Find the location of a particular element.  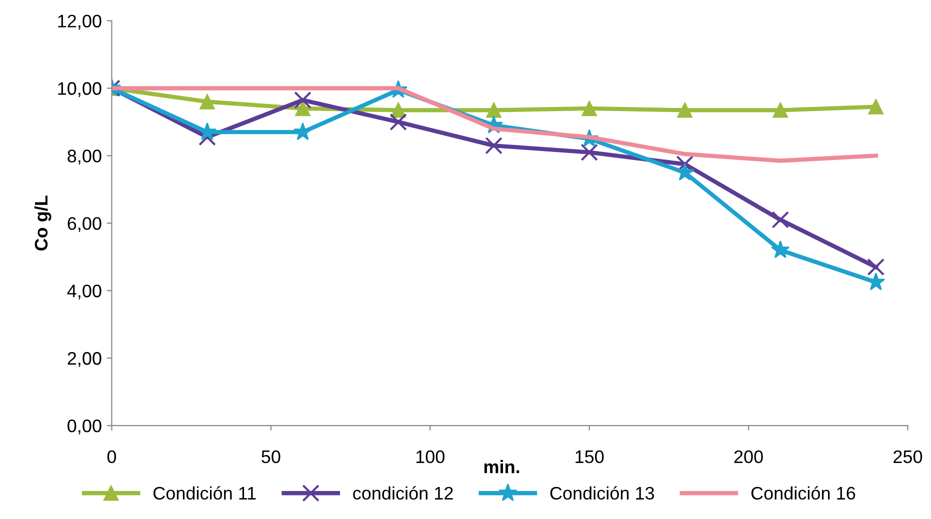

y-tick-label: 2,00 is located at coordinates (85, 359).